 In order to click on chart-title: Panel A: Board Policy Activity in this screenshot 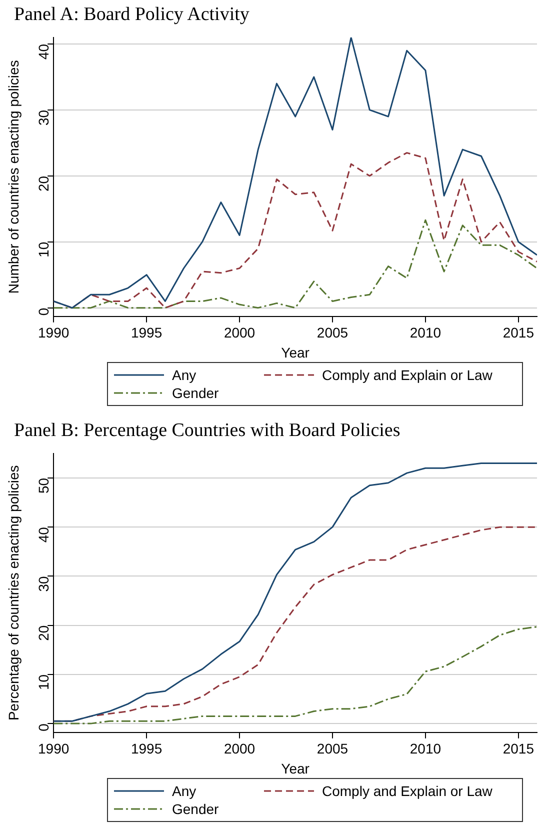, I will do `click(131, 14)`.